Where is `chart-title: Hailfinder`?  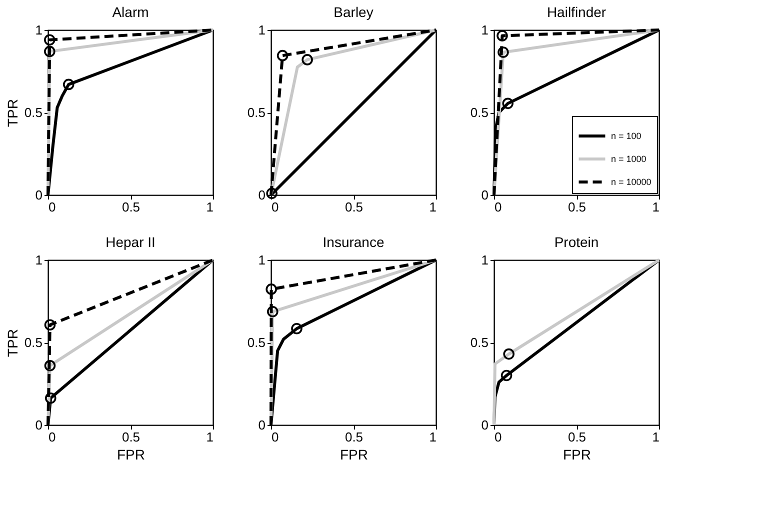 chart-title: Hailfinder is located at coordinates (576, 12).